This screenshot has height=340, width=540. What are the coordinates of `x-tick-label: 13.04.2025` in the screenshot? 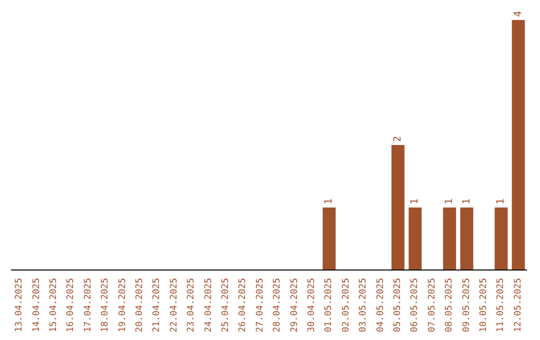 It's located at (19, 305).